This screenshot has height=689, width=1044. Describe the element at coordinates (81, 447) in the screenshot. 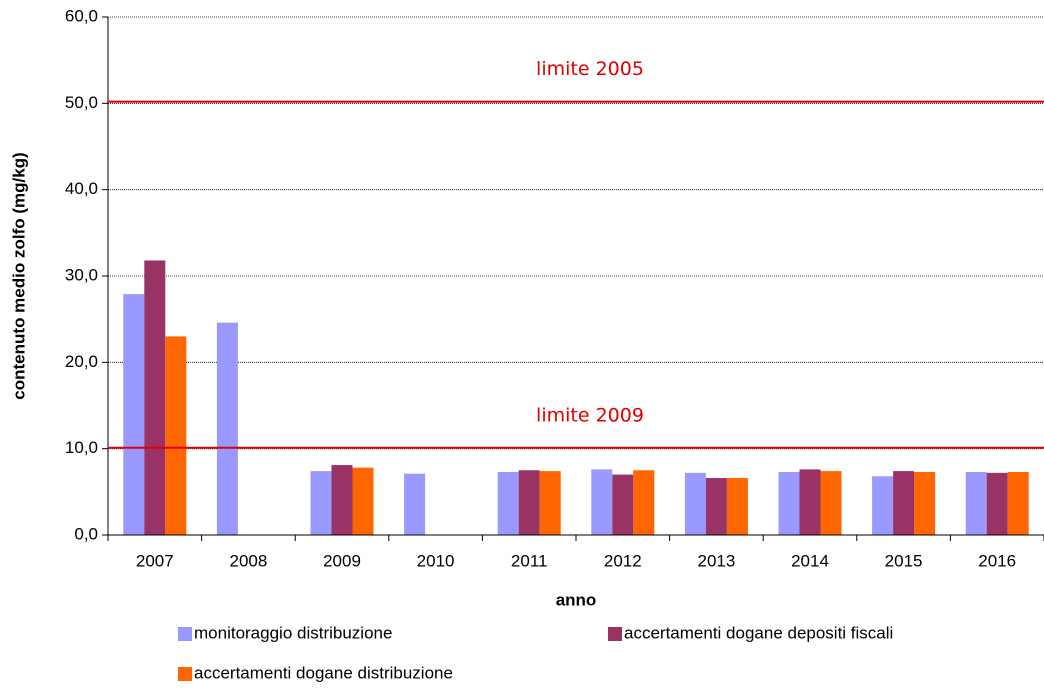

I see `y-tick-label: 10,0` at that location.